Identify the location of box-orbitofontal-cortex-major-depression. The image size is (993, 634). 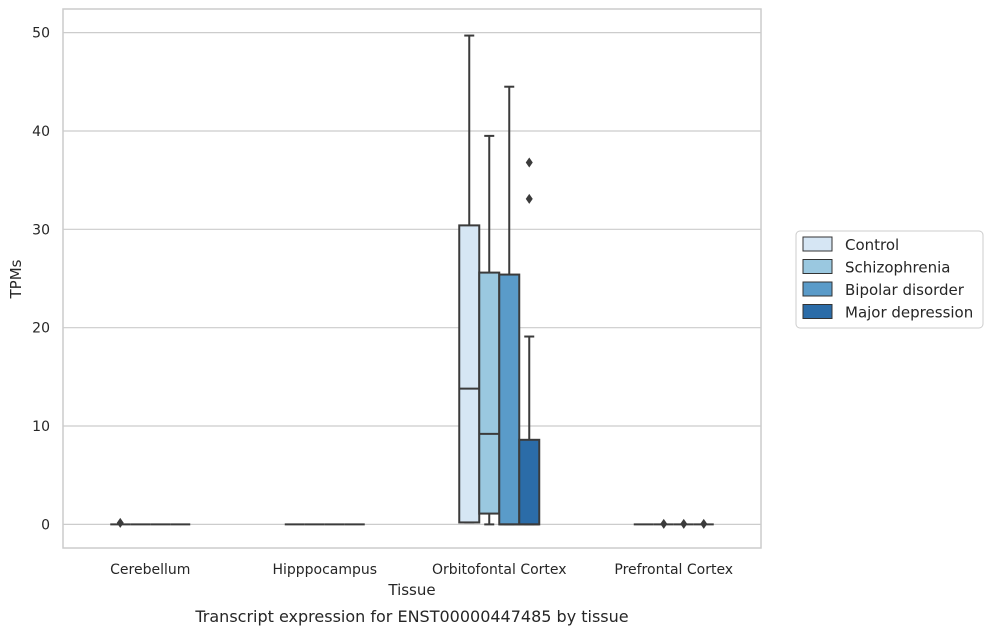
(529, 341).